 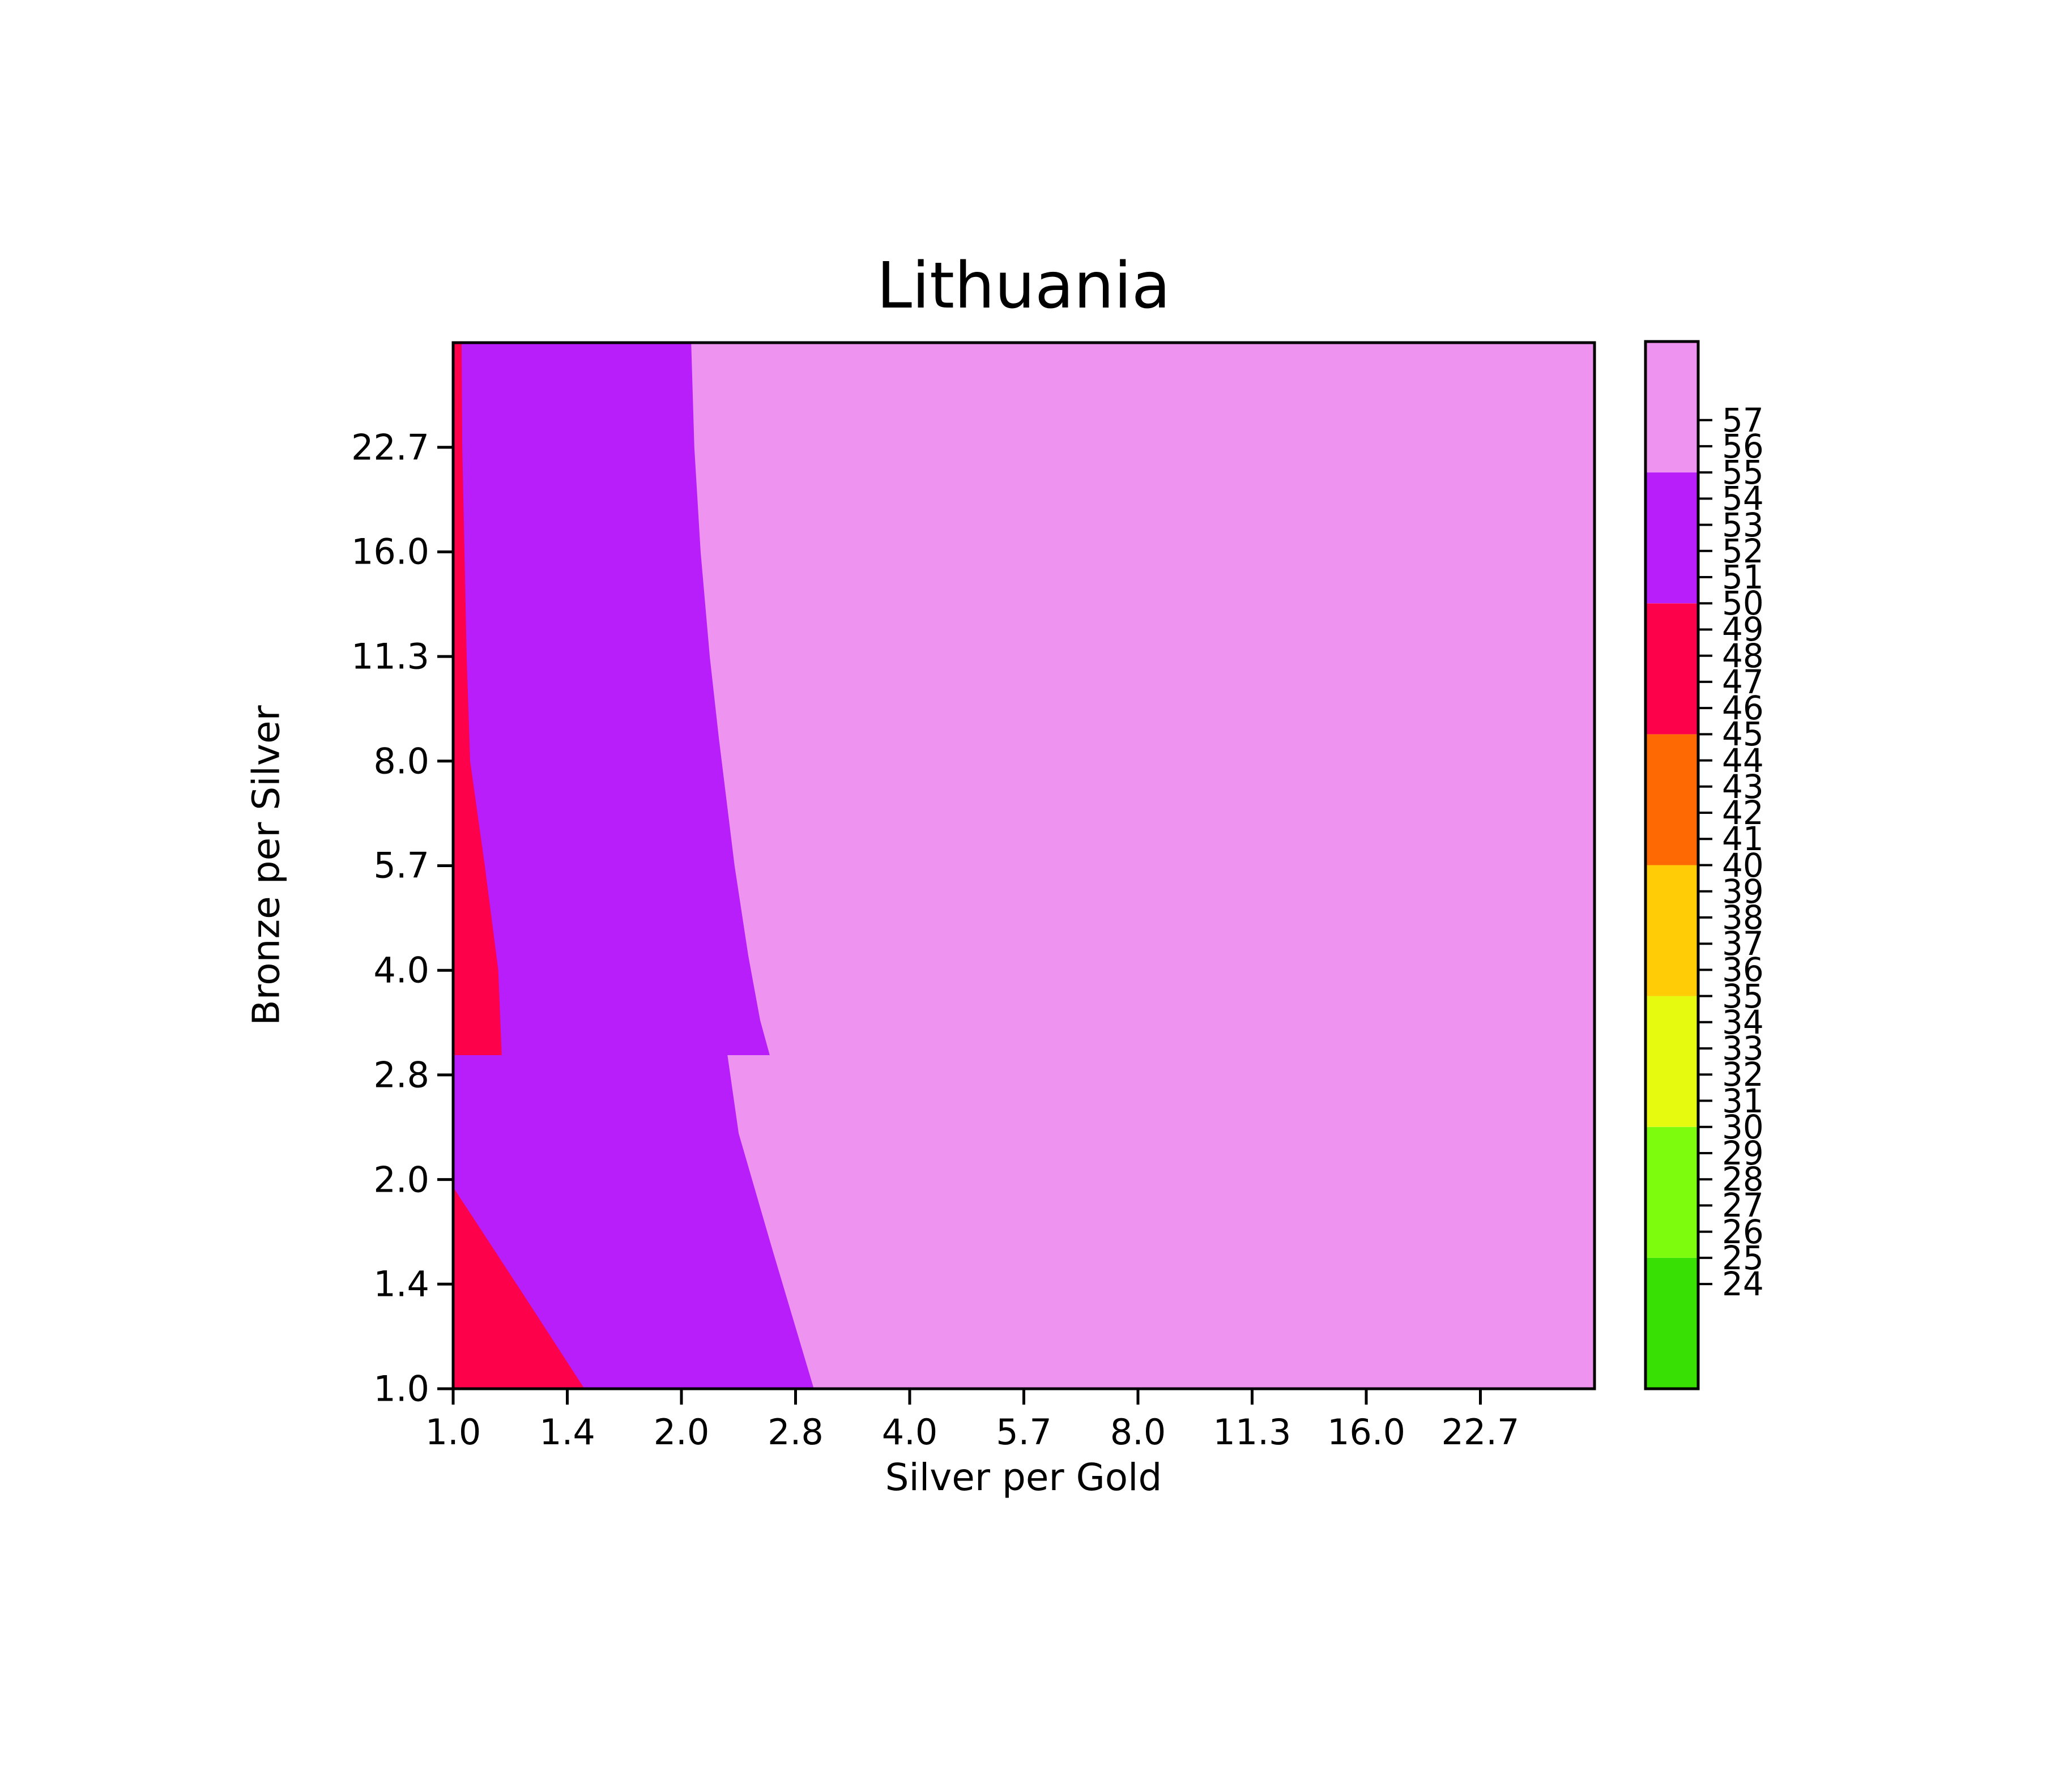 What do you see at coordinates (1743, 734) in the screenshot?
I see `colorbar-tick-label: 45` at bounding box center [1743, 734].